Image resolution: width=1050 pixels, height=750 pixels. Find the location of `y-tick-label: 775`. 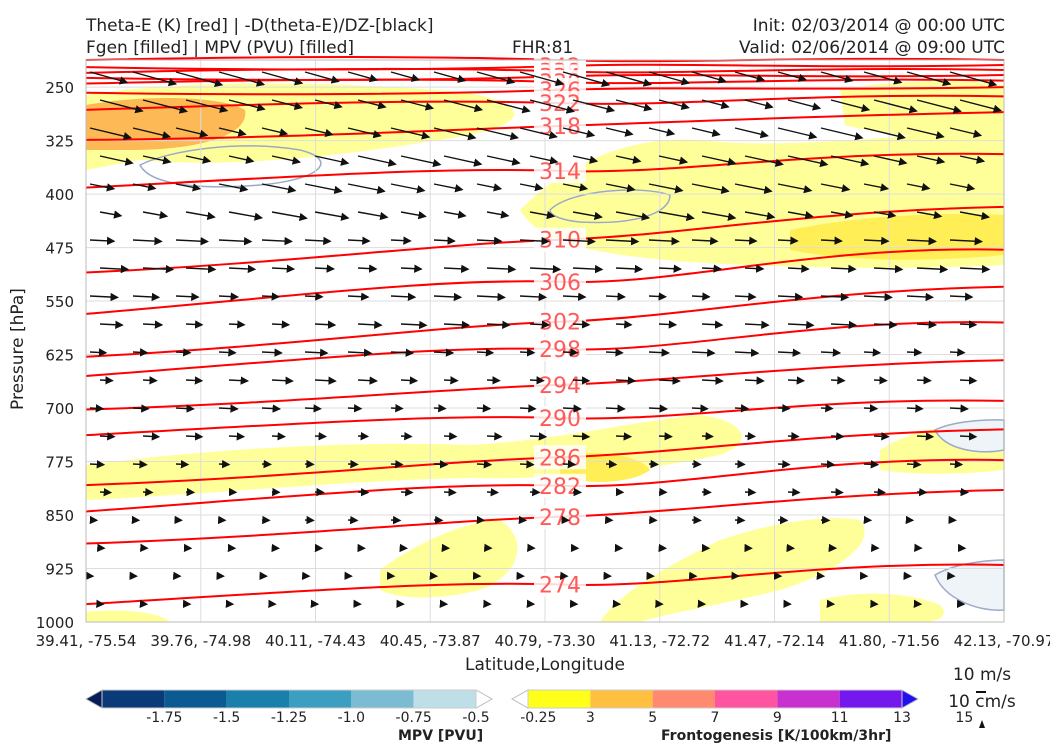

y-tick-label: 775 is located at coordinates (59, 463).